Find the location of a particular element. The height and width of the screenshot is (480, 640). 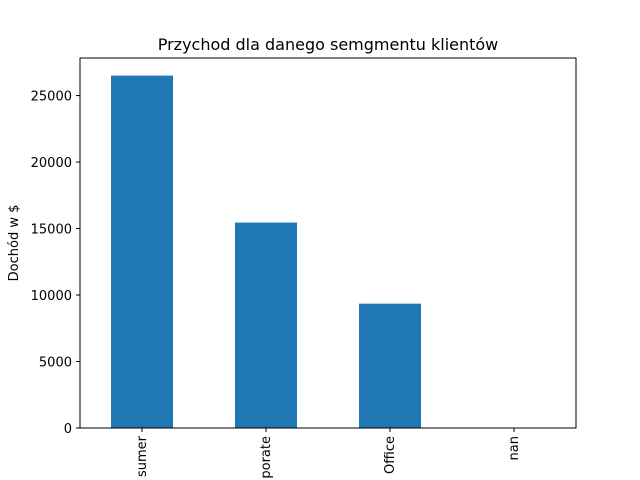

y-axis: 0 5000 10000 15000 20000 25000 is located at coordinates (55, 263).